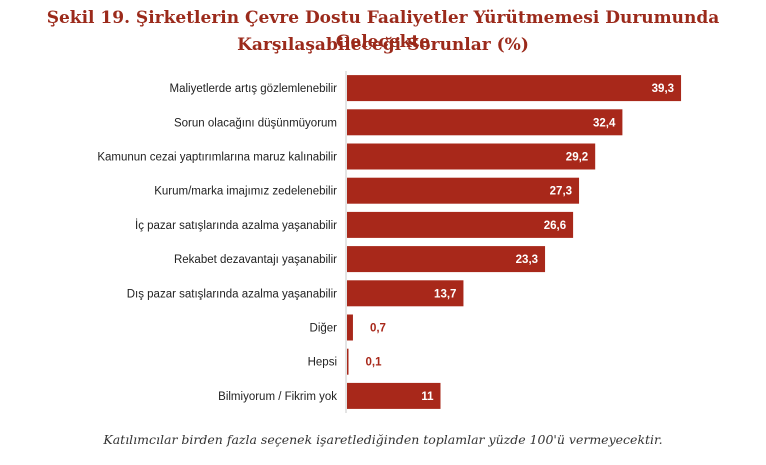 The image size is (766, 465). What do you see at coordinates (245, 192) in the screenshot?
I see `category-label: Kurum/marka imajımız zedelenebilir` at bounding box center [245, 192].